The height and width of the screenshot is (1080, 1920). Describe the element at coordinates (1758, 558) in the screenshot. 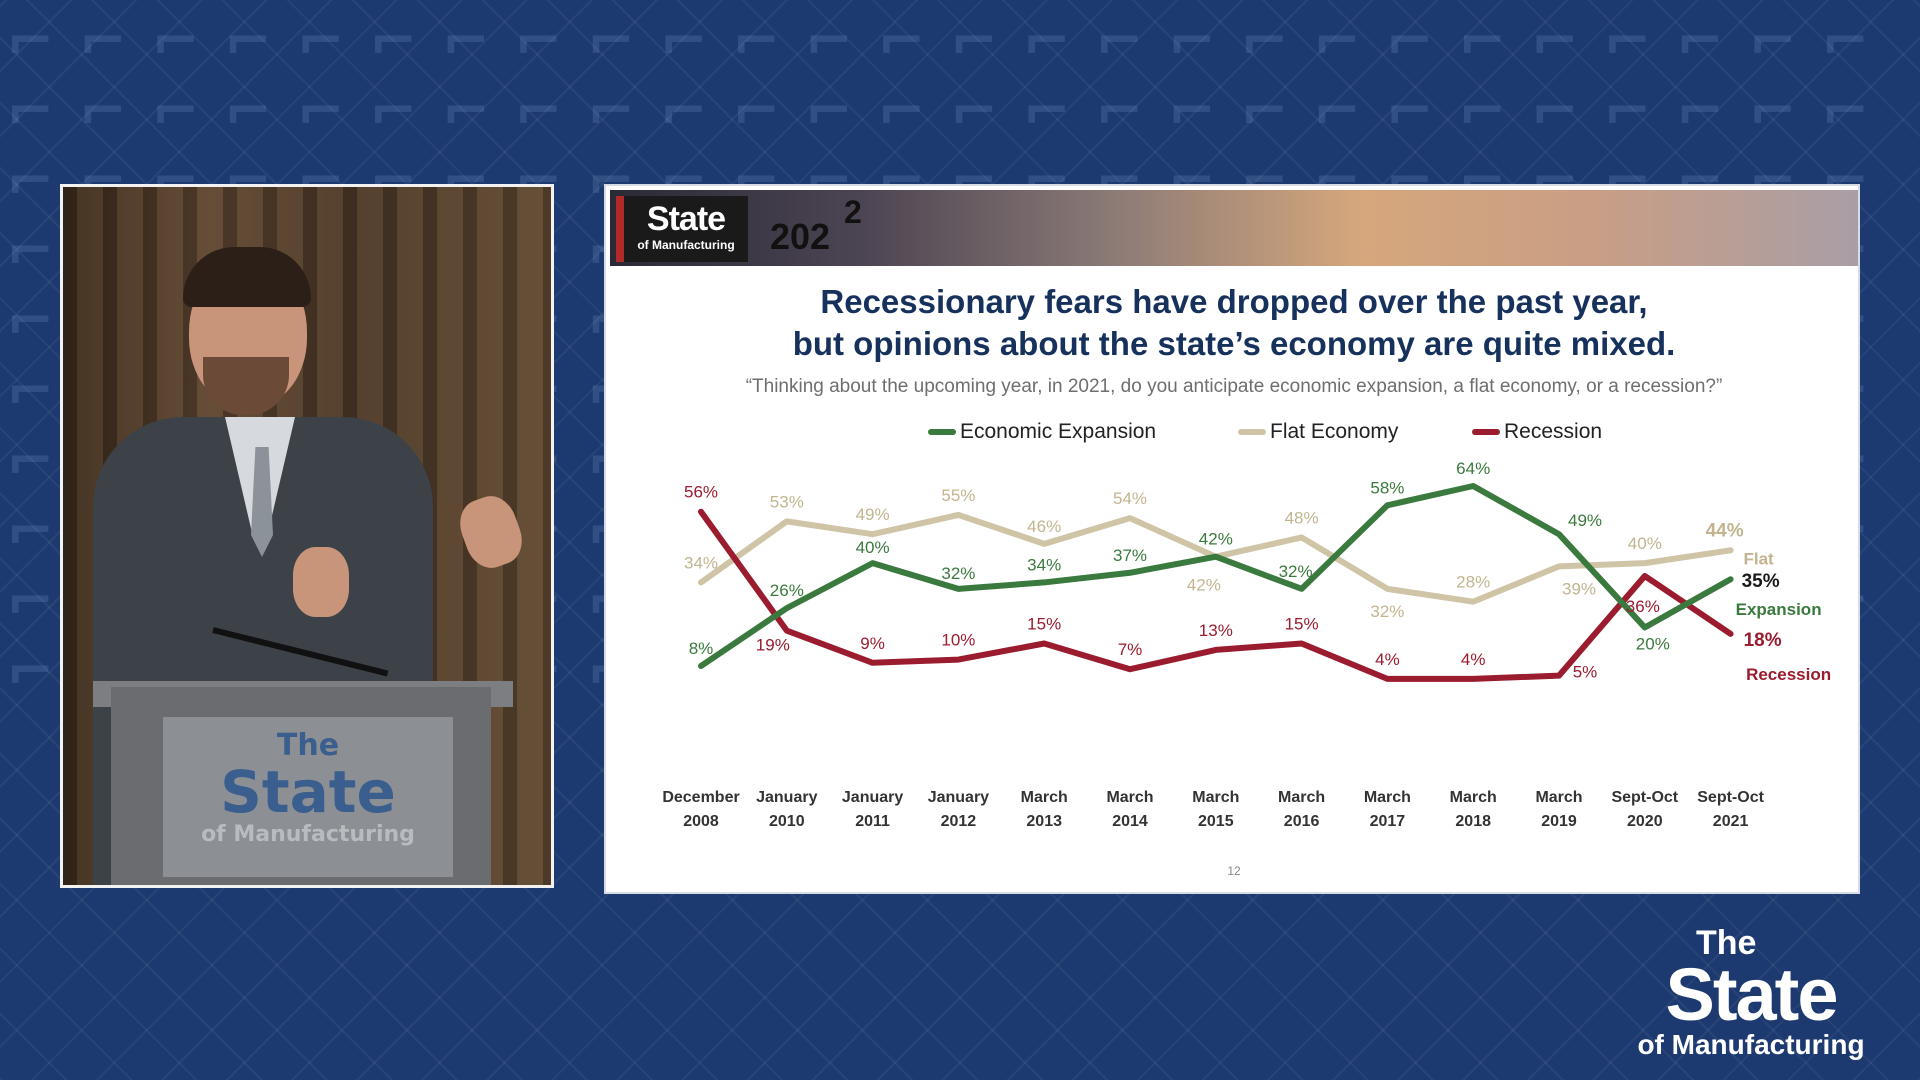

I see `series-end-label-flat: Flat` at that location.